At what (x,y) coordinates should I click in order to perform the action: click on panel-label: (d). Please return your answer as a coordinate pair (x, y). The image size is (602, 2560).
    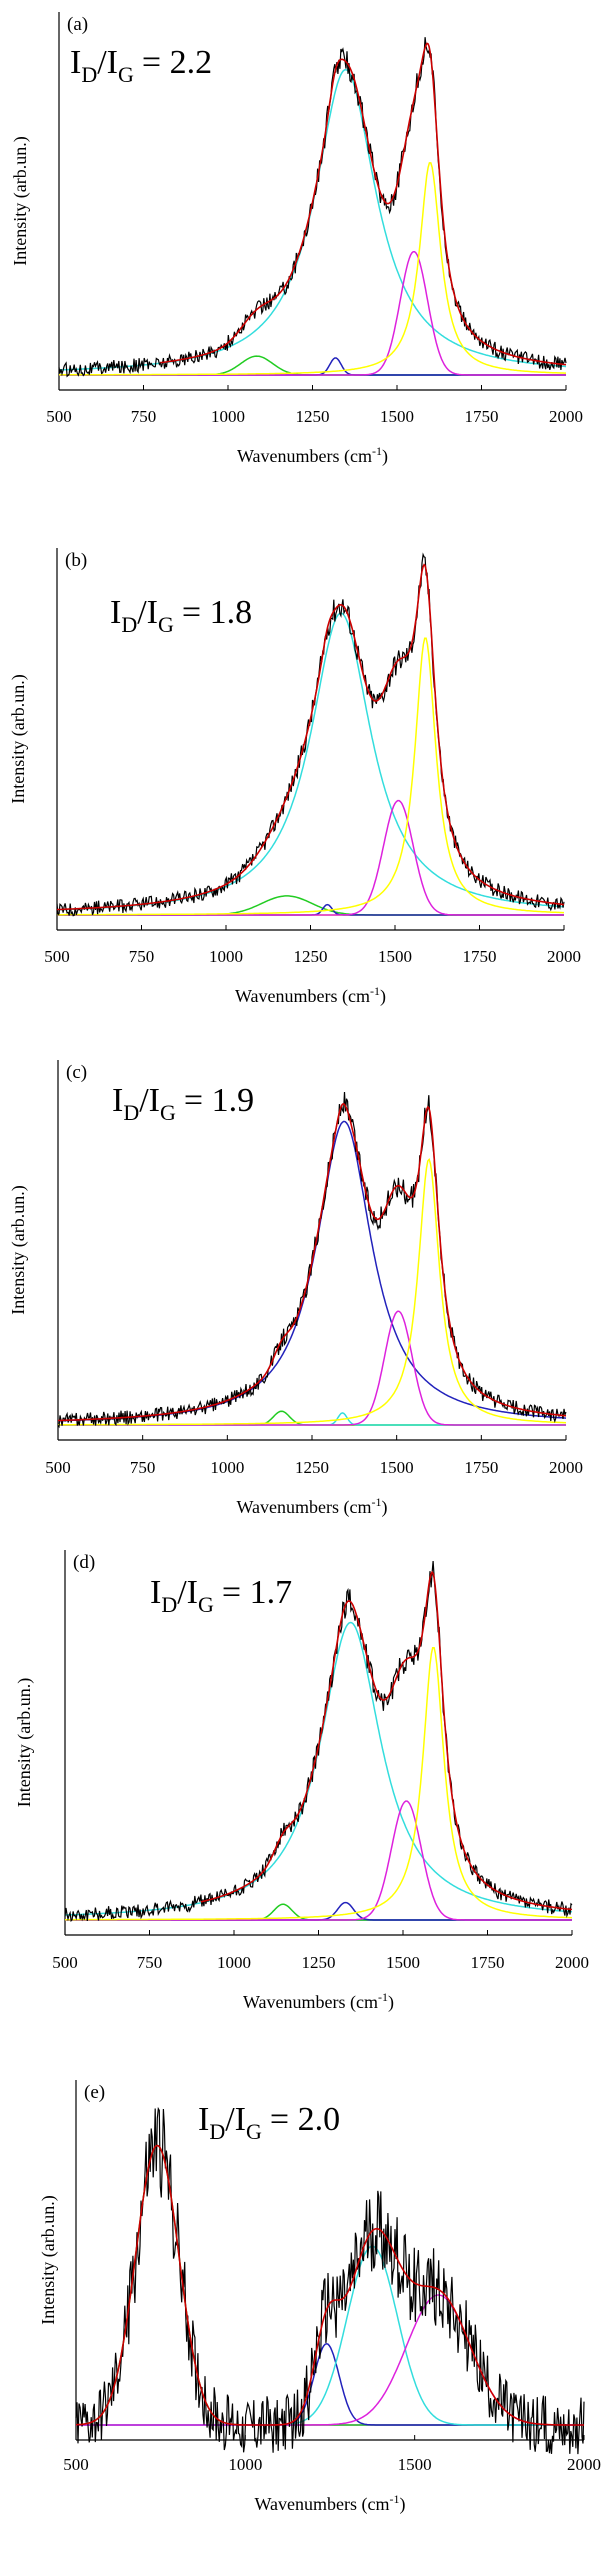
    Looking at the image, I should click on (84, 1562).